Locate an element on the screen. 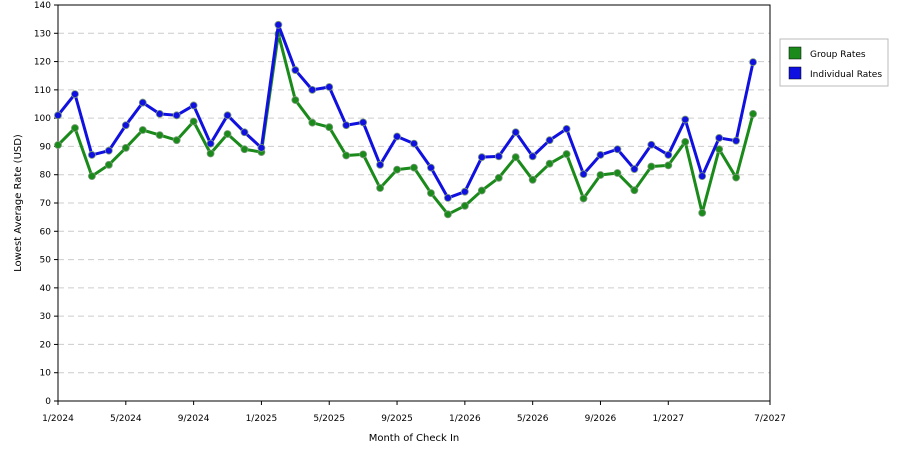  y-tick-label: 10 is located at coordinates (46, 374).